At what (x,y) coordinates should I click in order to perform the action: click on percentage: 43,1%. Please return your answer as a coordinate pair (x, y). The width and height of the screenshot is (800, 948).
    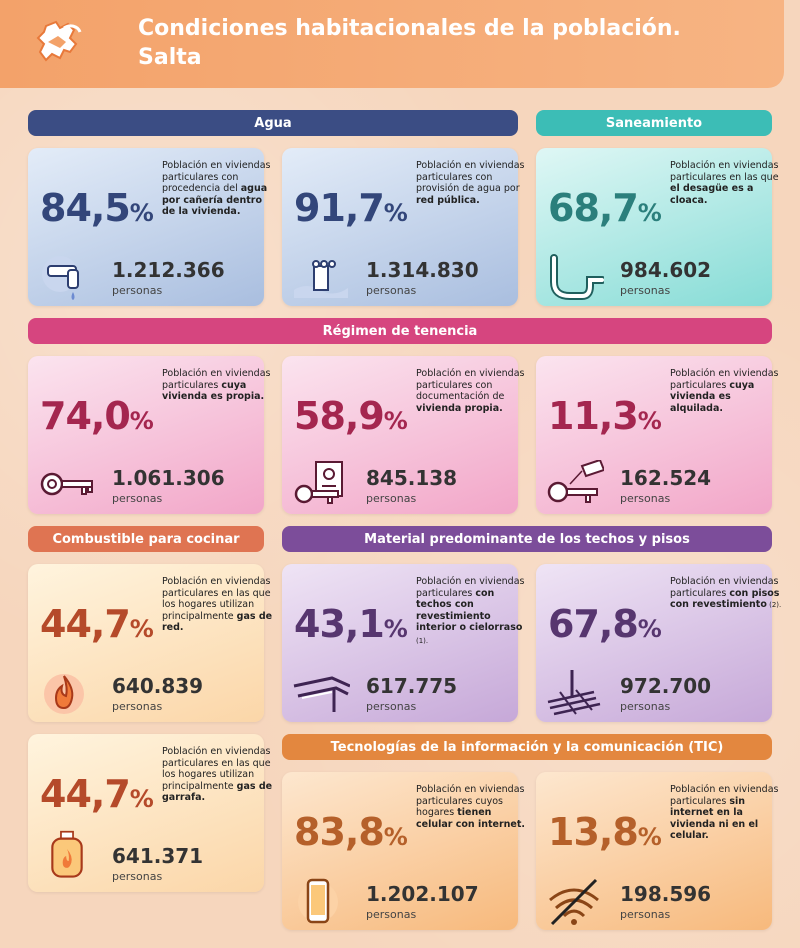
    Looking at the image, I should click on (351, 624).